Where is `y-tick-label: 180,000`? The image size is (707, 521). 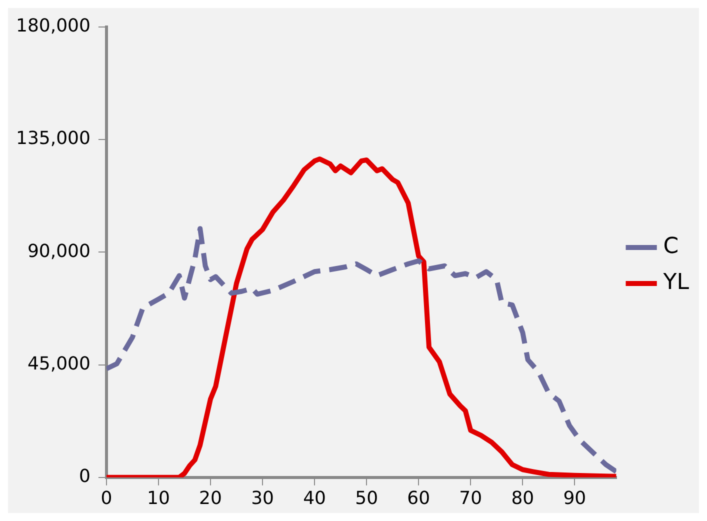
y-tick-label: 180,000 is located at coordinates (53, 25).